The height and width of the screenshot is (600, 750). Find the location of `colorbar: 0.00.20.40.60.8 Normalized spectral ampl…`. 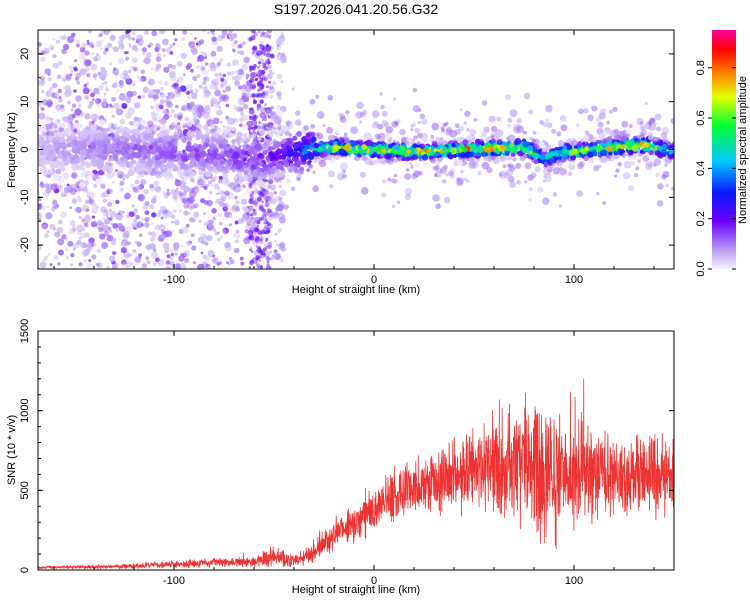

colorbar: 0.00.20.40.60.8 Normalized spectral ampl… is located at coordinates (722, 153).